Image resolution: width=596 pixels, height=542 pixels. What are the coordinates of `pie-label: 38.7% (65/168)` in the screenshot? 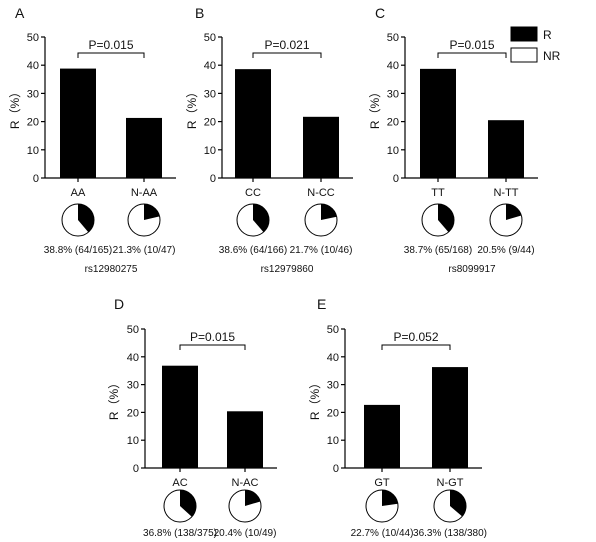 It's located at (438, 250).